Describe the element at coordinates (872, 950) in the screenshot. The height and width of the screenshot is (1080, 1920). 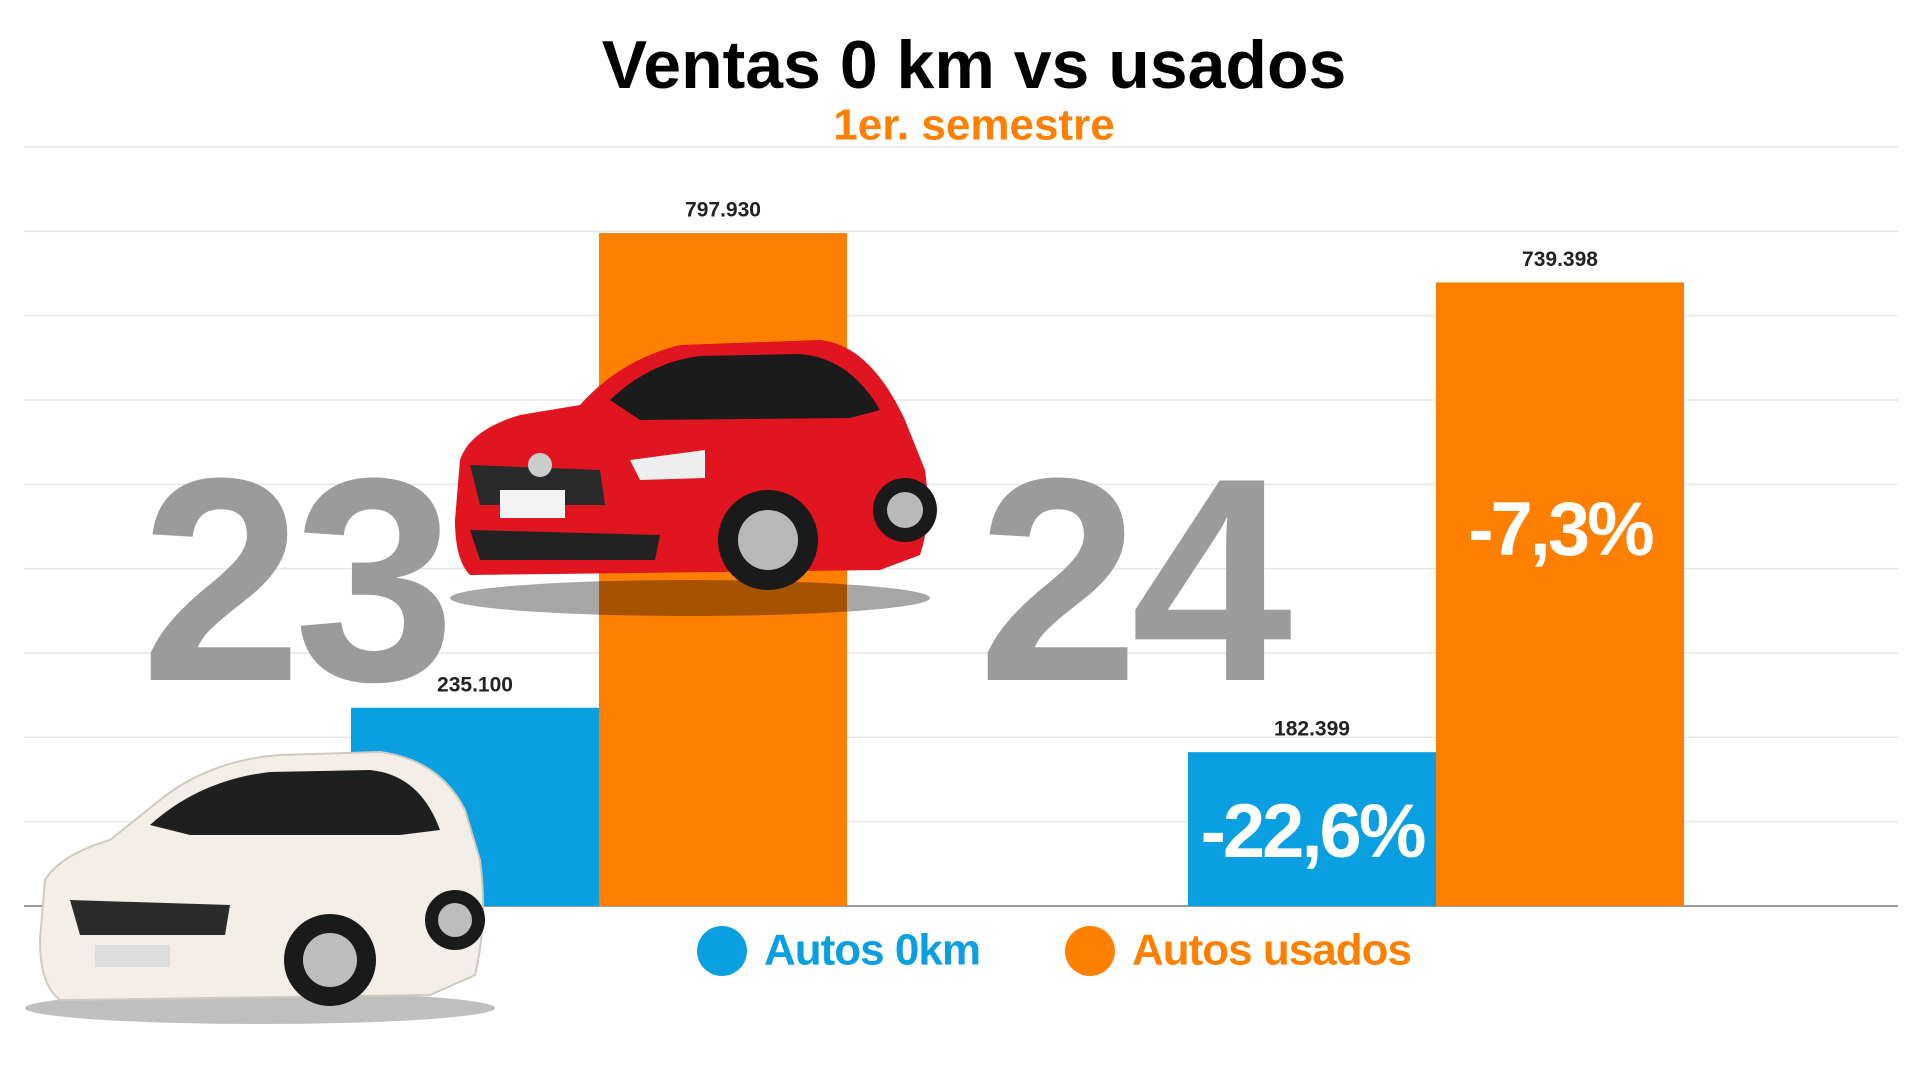
I see `legend-label: Autos 0km` at that location.